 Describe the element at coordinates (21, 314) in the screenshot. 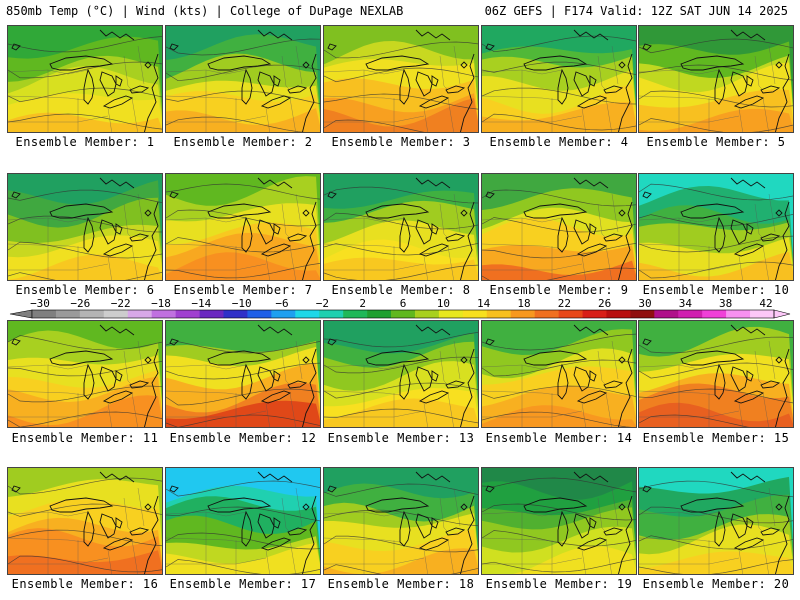

I see `colorbar-arrow-left` at that location.